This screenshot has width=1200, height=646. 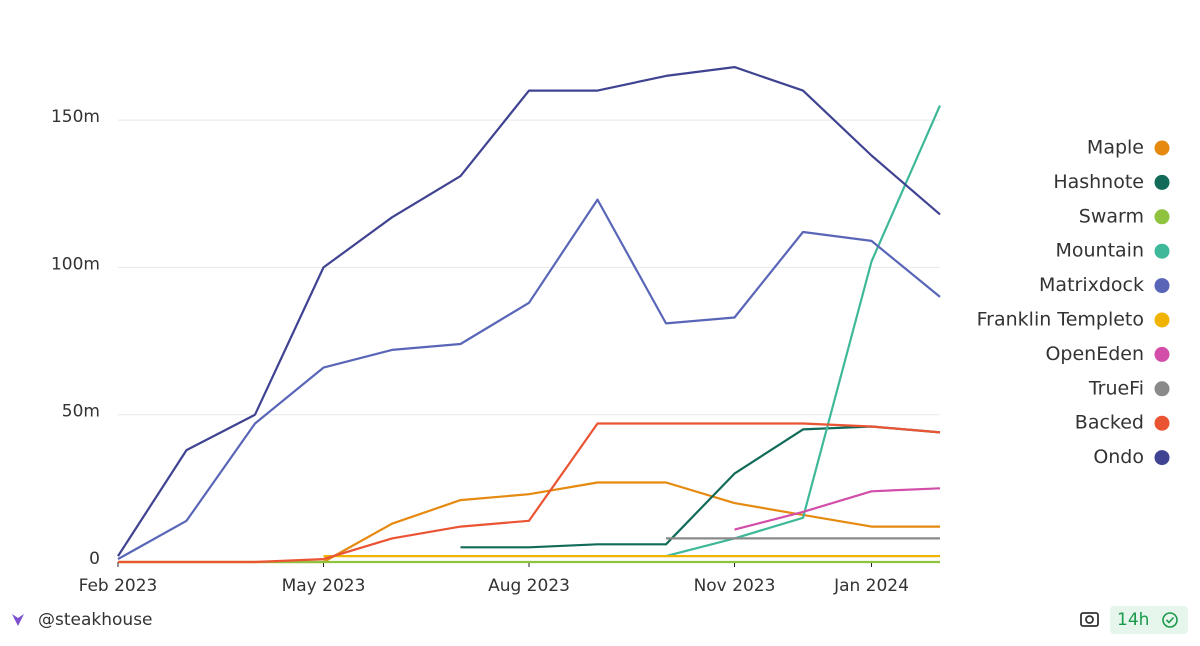 What do you see at coordinates (18, 620) in the screenshot?
I see `footer-logo` at bounding box center [18, 620].